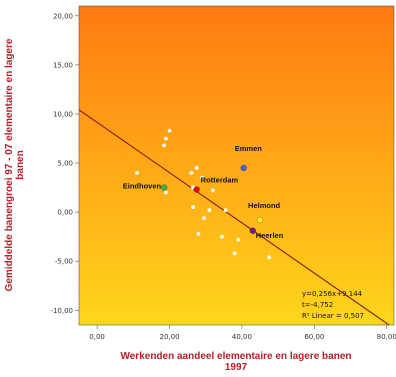  Describe the element at coordinates (63, 114) in the screenshot. I see `y-tick-label: 10,00` at that location.